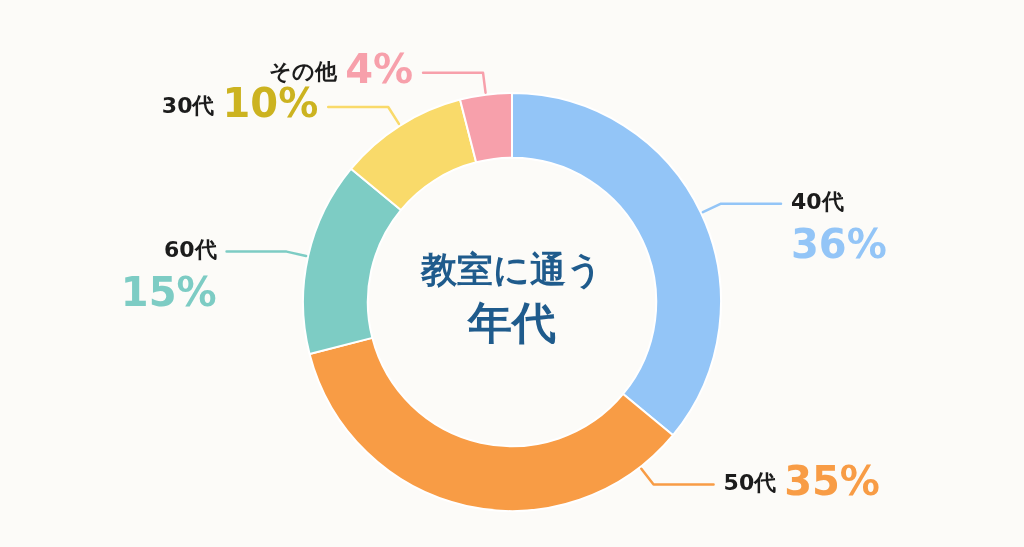 The height and width of the screenshot is (547, 1024). What do you see at coordinates (511, 299) in the screenshot?
I see `text: 教室に通う年代` at bounding box center [511, 299].